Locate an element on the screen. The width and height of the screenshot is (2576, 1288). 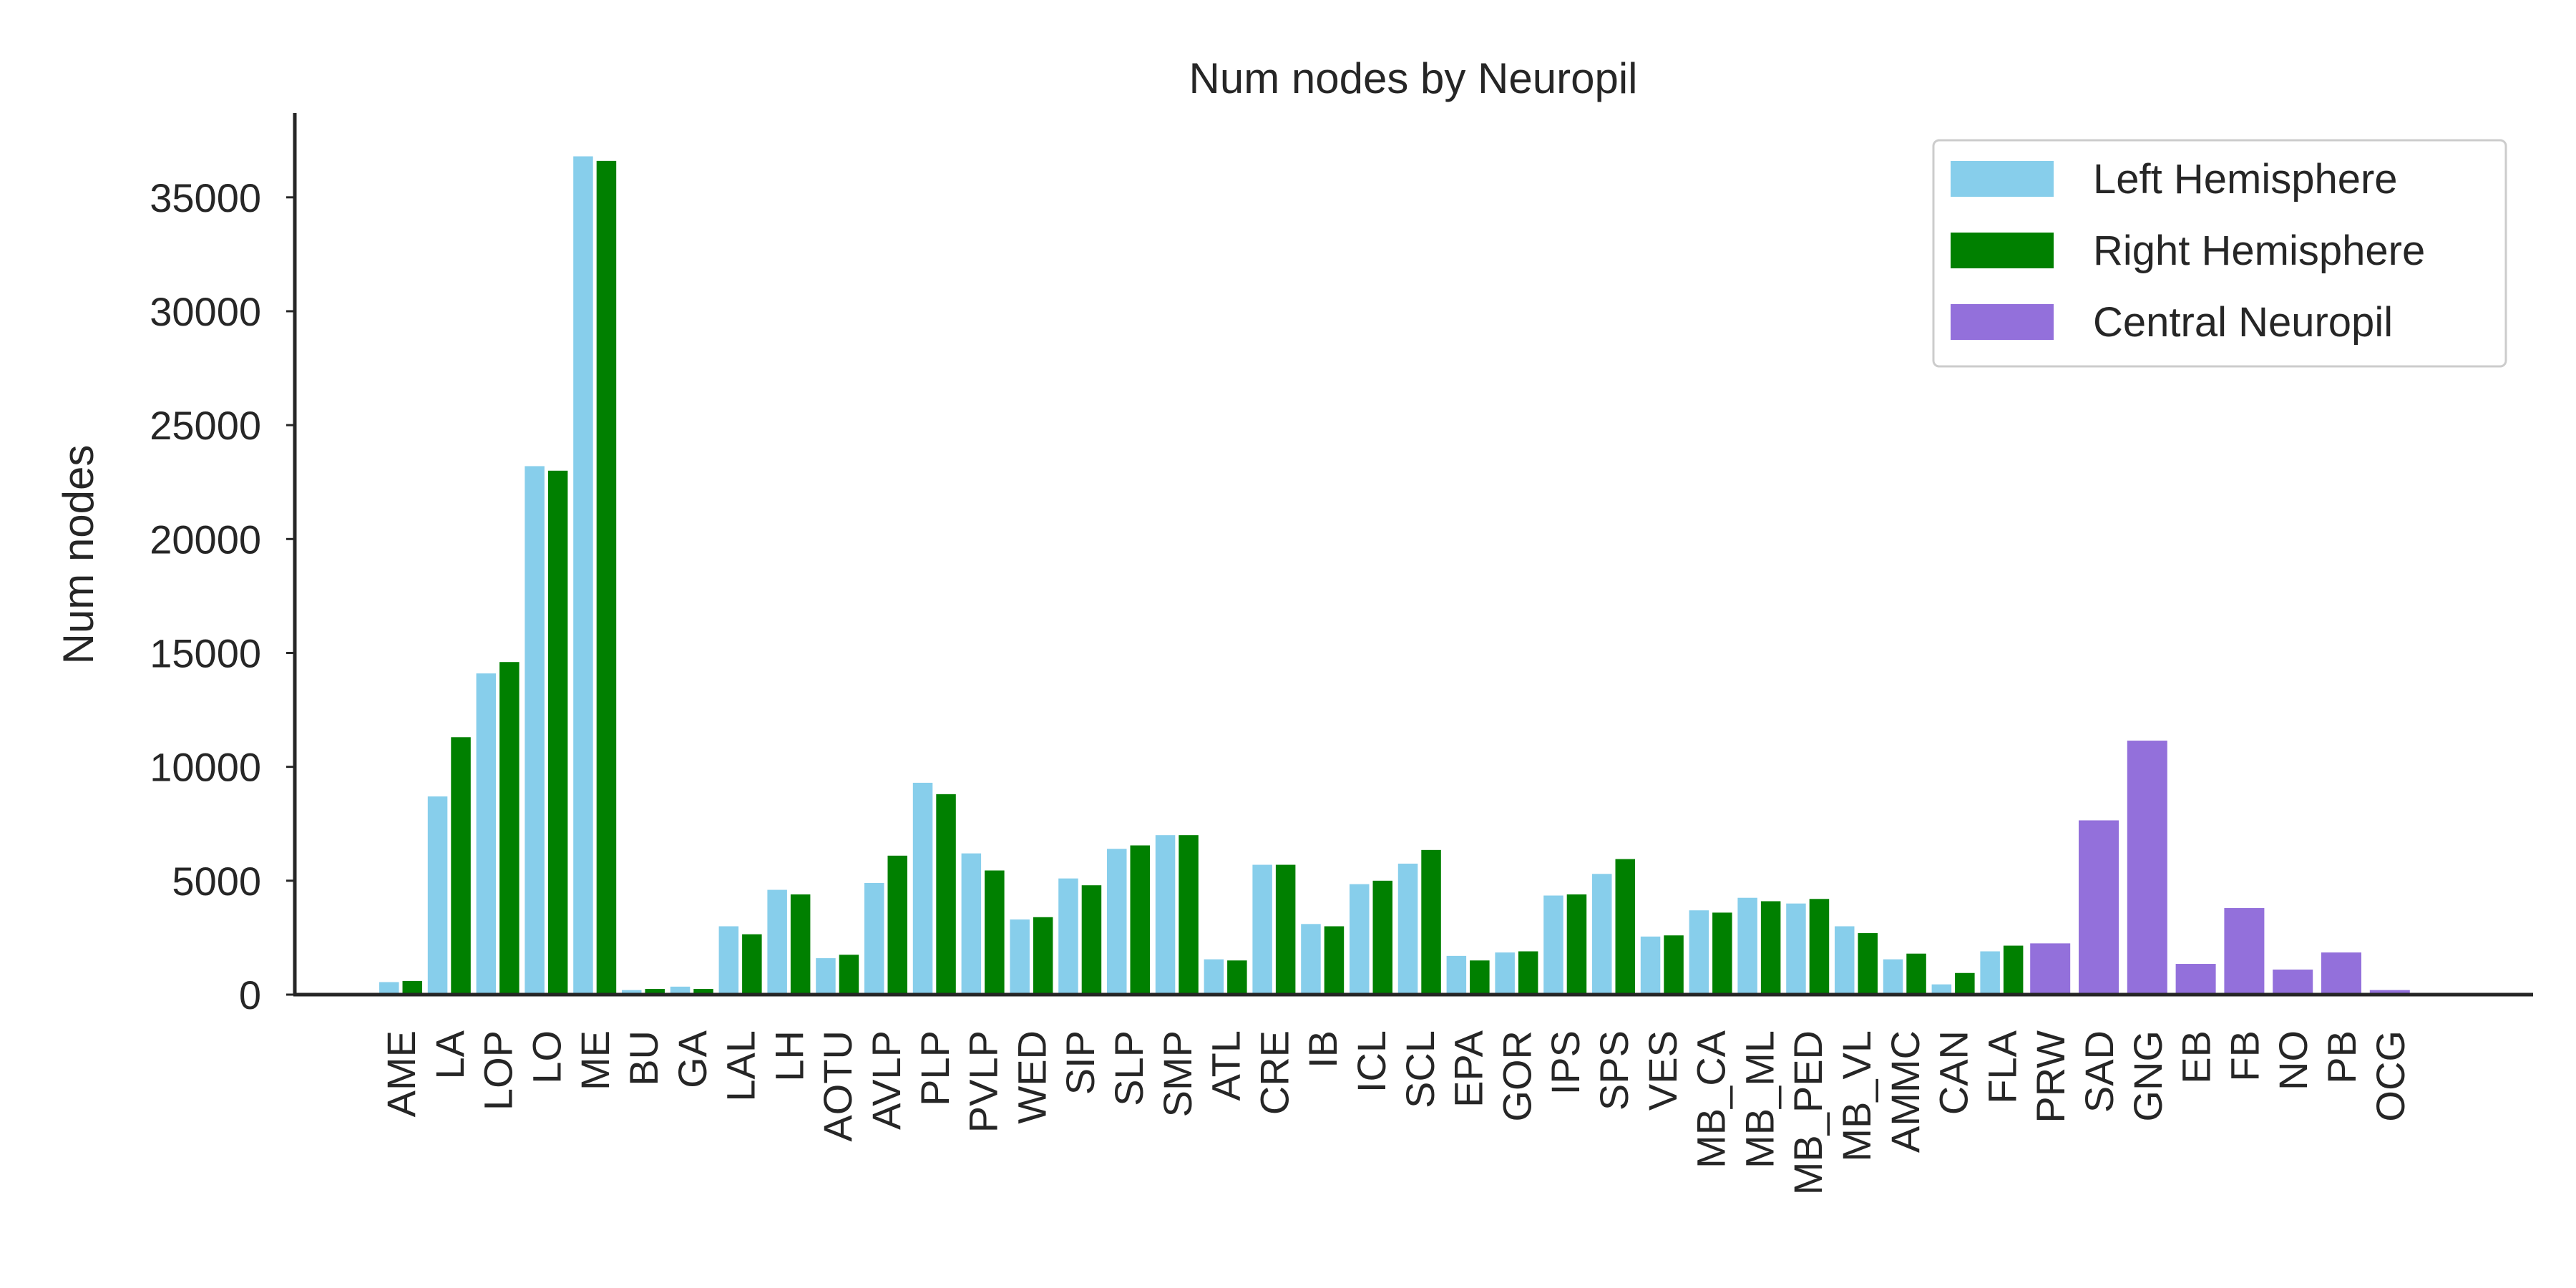
bar-right-bu is located at coordinates (655, 992).